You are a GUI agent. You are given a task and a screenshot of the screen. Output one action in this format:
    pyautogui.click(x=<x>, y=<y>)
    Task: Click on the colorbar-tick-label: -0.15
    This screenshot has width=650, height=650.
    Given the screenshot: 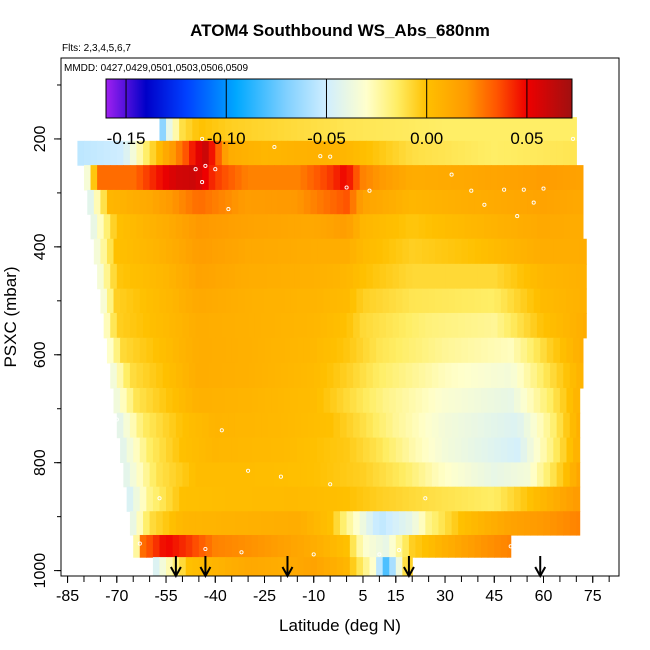 What is the action you would take?
    pyautogui.click(x=126, y=138)
    